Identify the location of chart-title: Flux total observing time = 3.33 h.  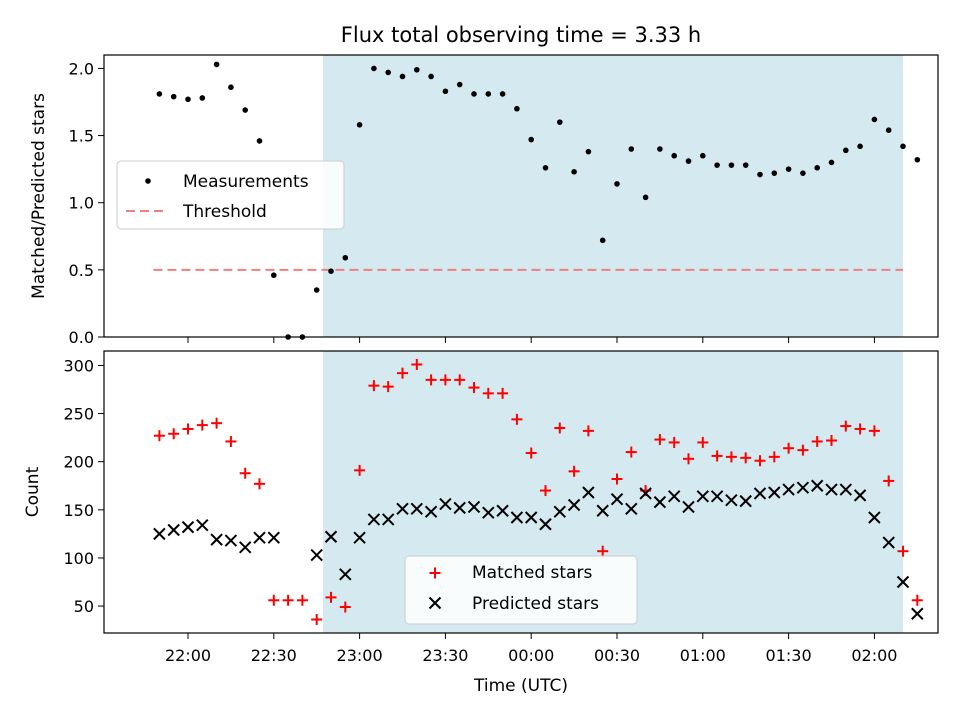
(521, 35).